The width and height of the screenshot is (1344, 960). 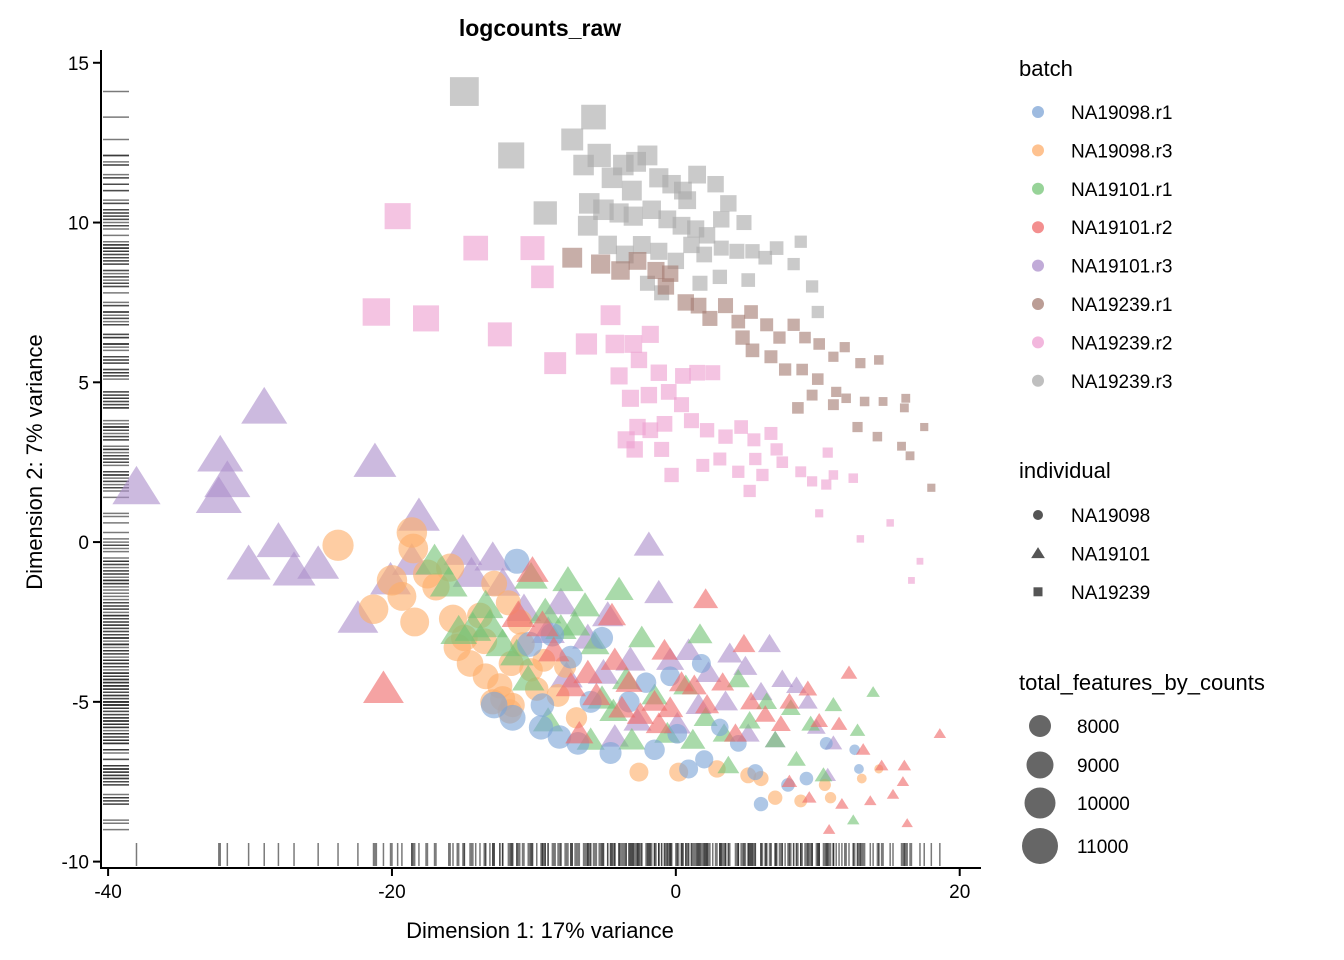 What do you see at coordinates (1121, 382) in the screenshot?
I see `legend-label-batch: NA19239.r3` at bounding box center [1121, 382].